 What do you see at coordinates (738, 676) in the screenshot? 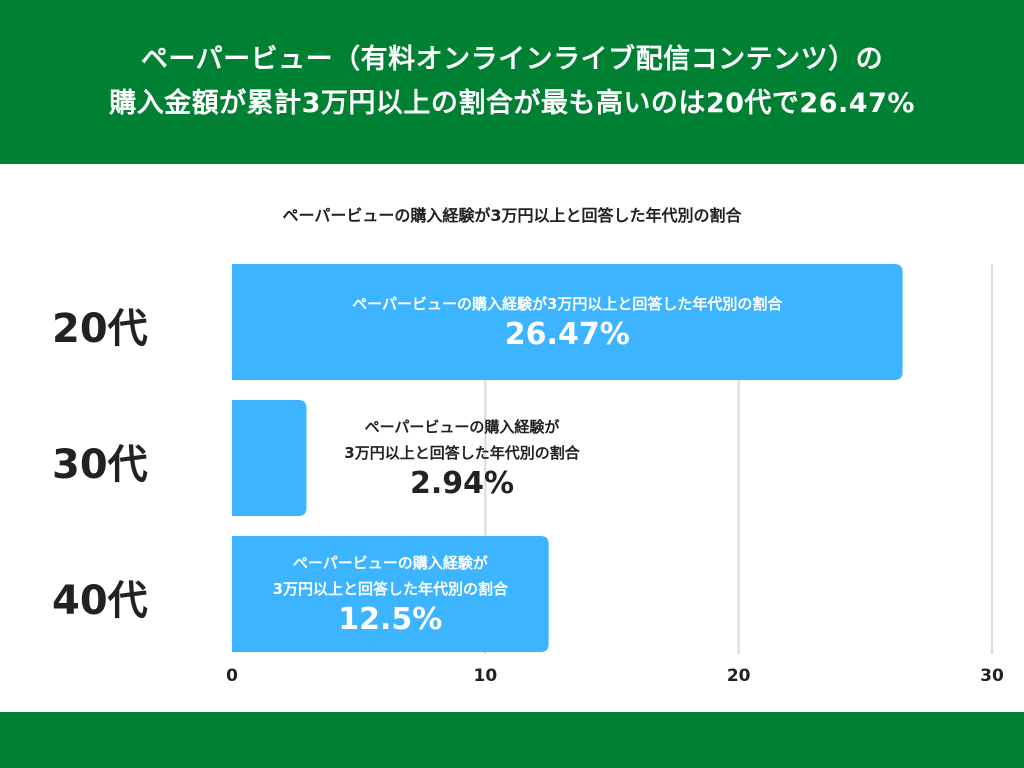
I see `x-tick-label-20: 20` at bounding box center [738, 676].